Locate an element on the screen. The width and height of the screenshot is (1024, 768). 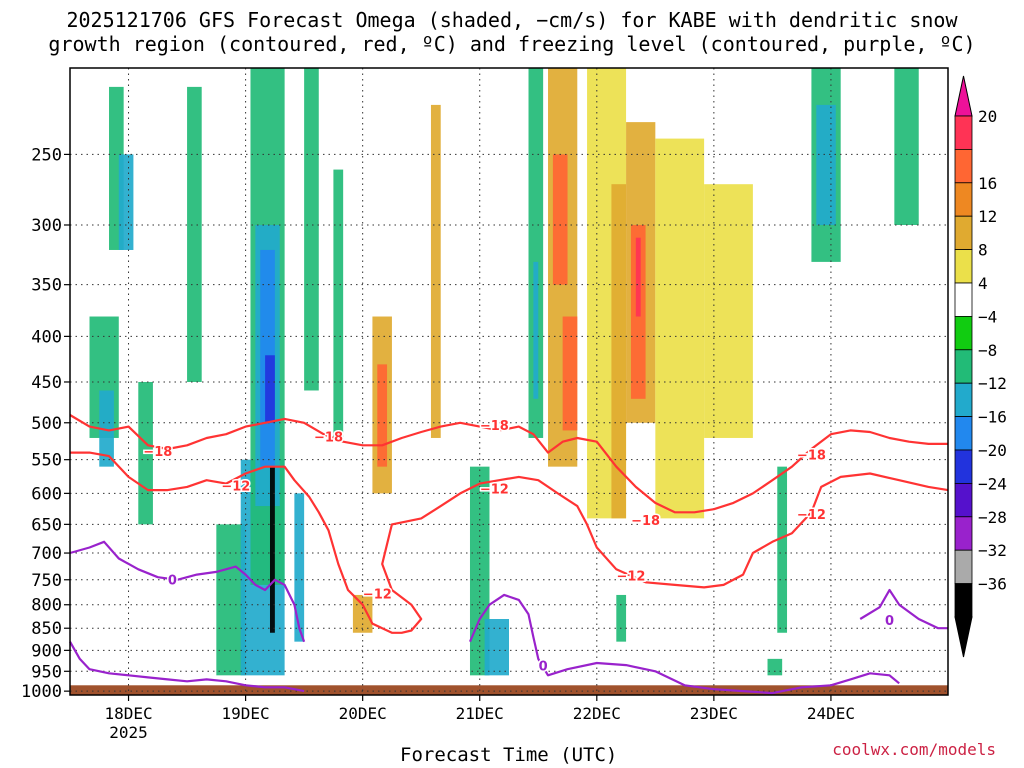
contour-label-10: 0 is located at coordinates (172, 580).